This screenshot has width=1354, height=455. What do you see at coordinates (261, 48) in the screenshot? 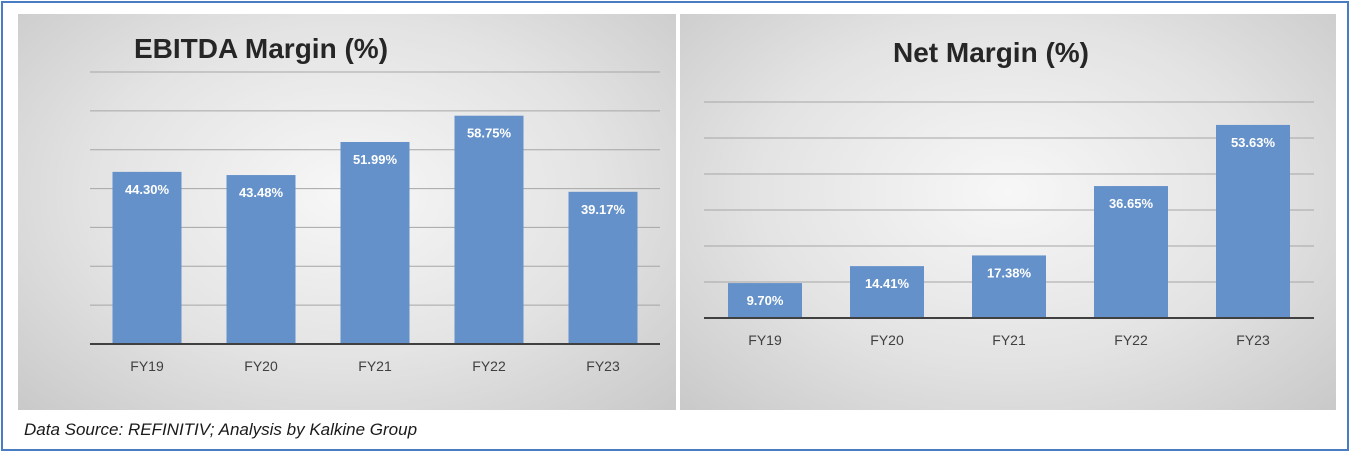
I see `chart-title: EBITDA Margin (%)` at bounding box center [261, 48].